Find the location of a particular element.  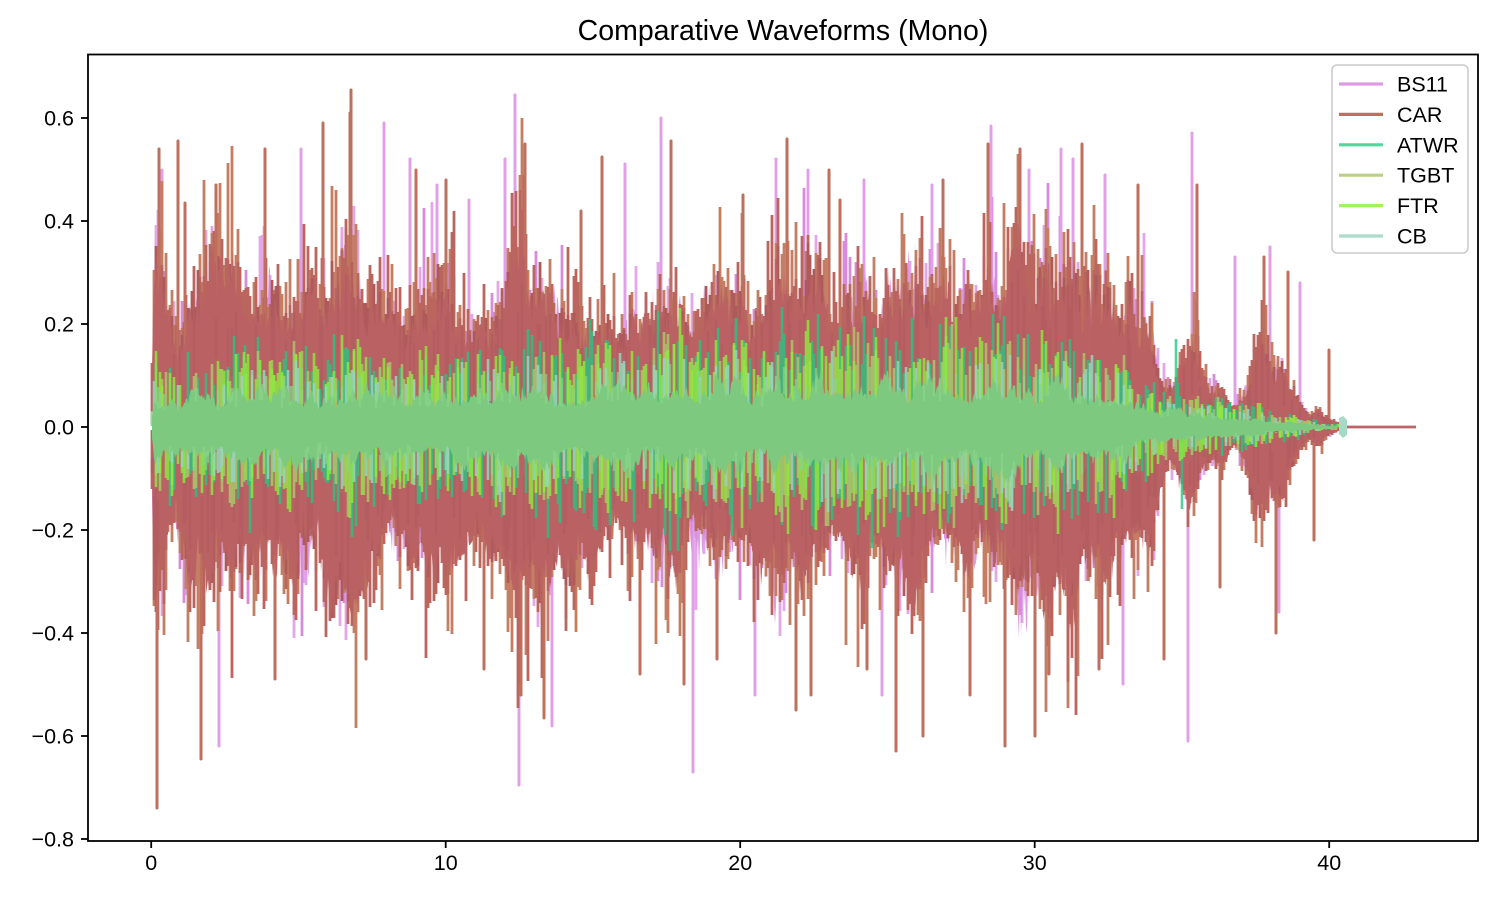

svg-text: −0.4 is located at coordinates (53, 634).